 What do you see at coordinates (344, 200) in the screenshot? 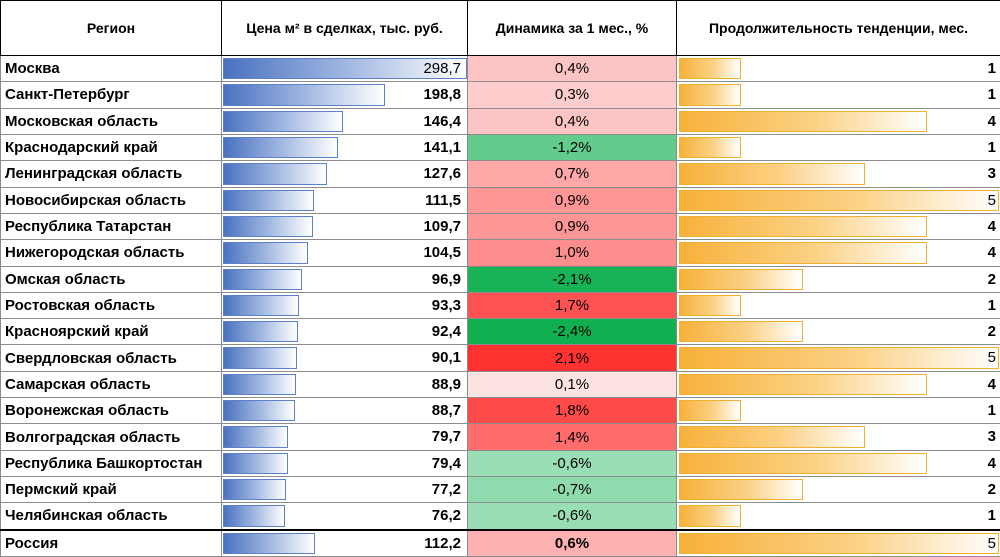
I see `price-cell: 111,5` at bounding box center [344, 200].